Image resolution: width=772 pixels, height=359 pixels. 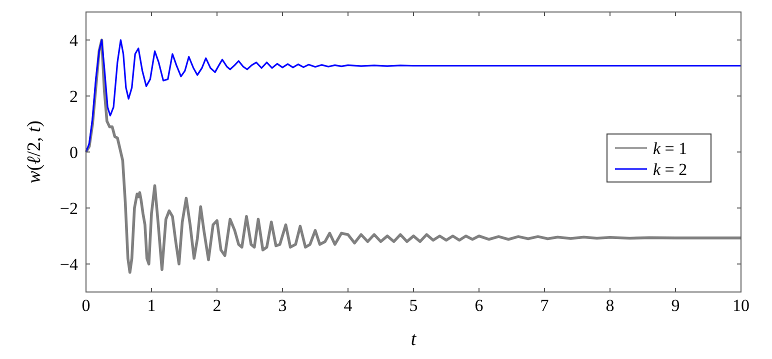 I want to click on y-tick-label: 0, so click(x=74, y=152).